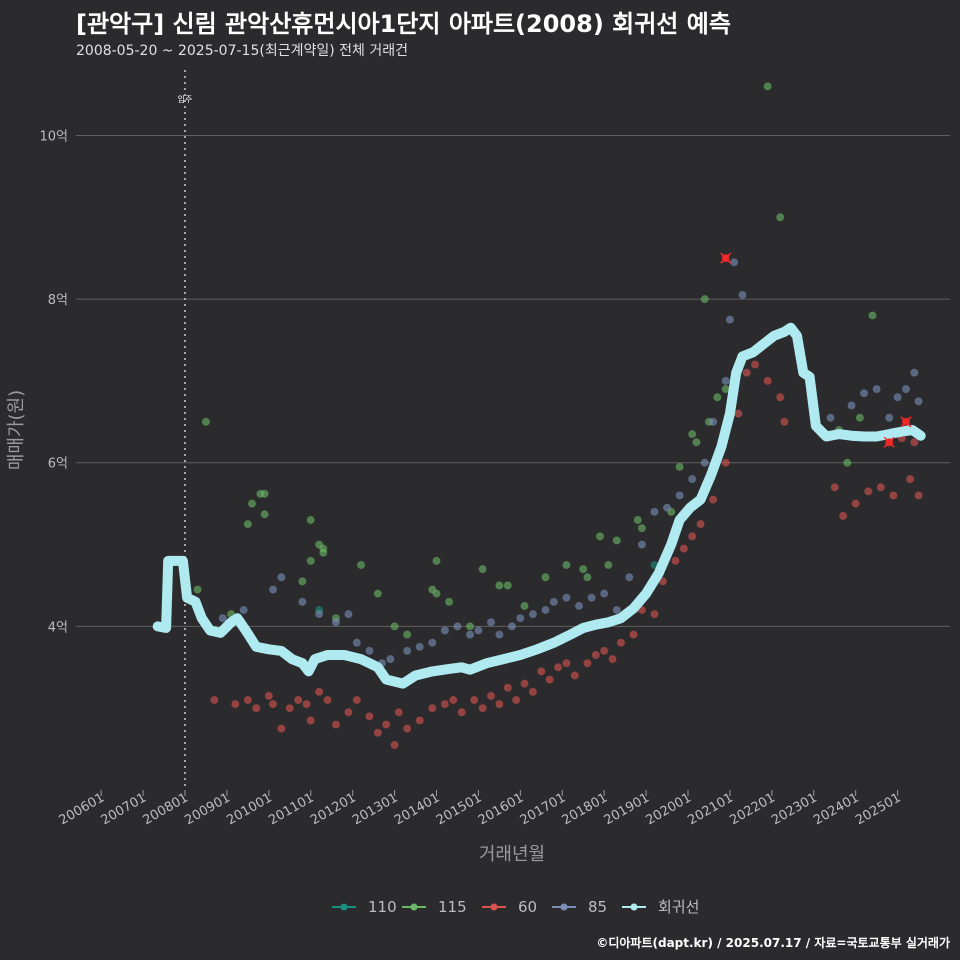  Describe the element at coordinates (165, 809) in the screenshot. I see `x-tick-label: 200801` at that location.